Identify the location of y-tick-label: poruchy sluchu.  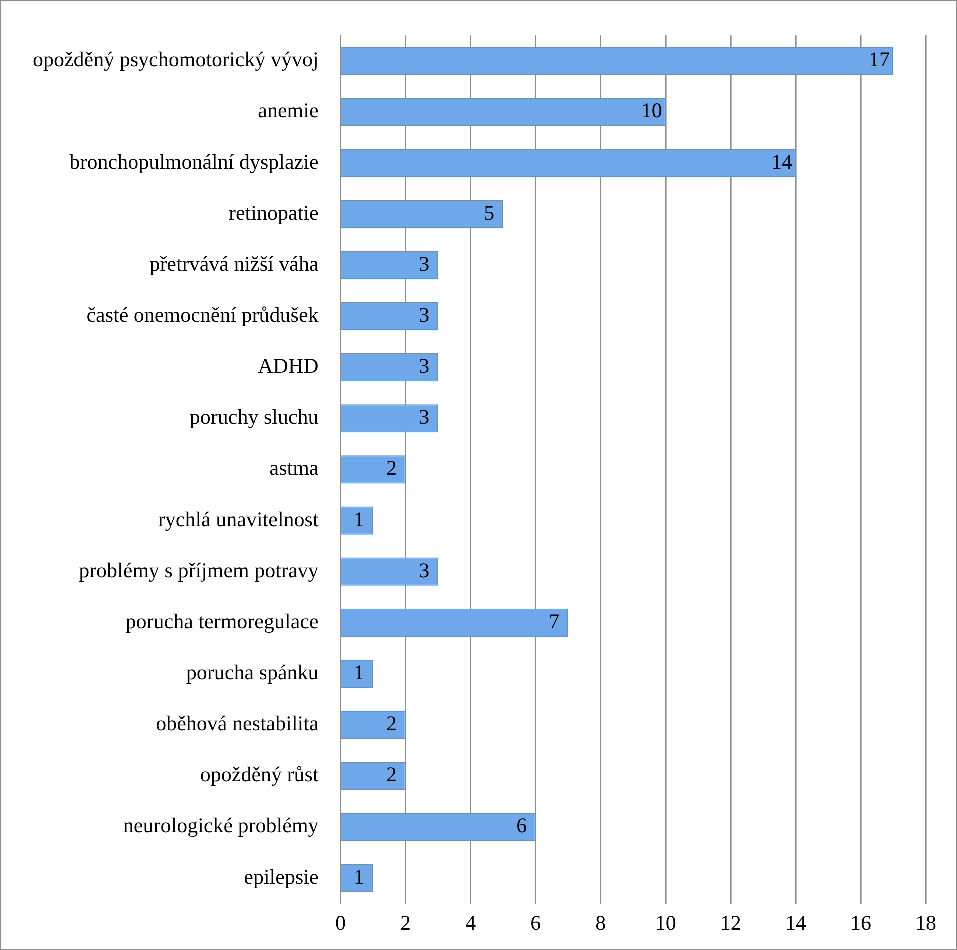
(255, 417).